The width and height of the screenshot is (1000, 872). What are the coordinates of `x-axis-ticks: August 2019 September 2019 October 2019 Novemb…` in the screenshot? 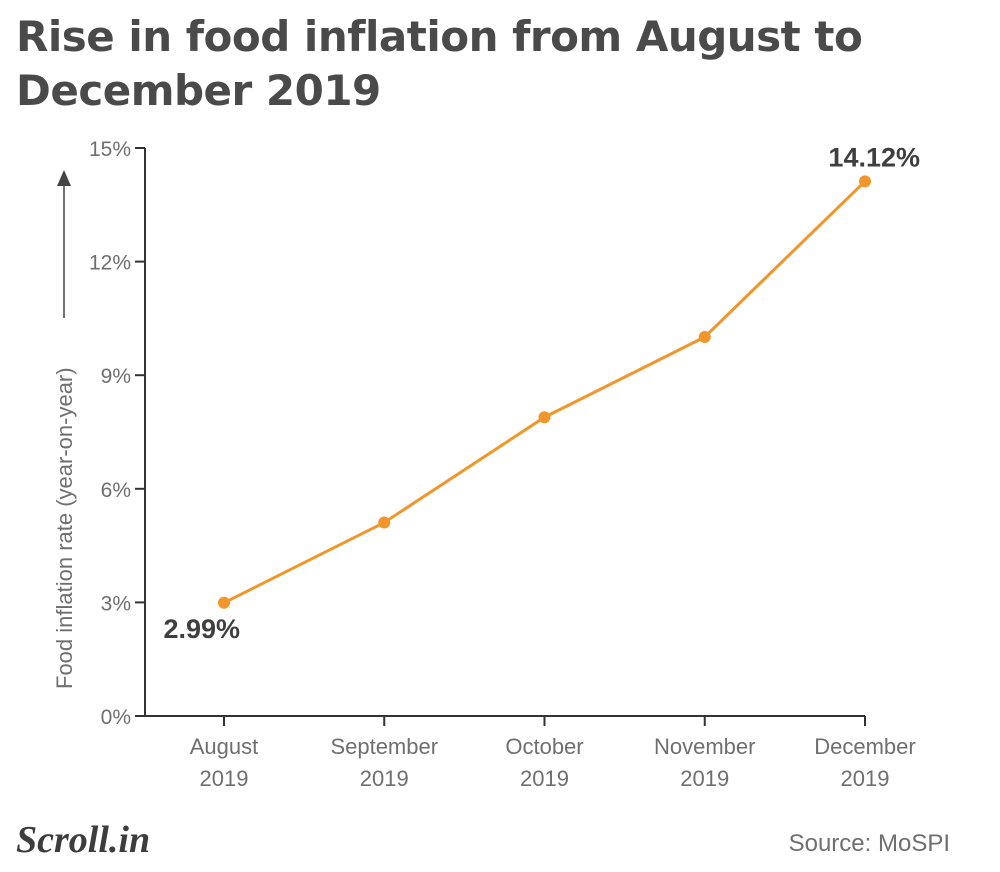 It's located at (553, 753).